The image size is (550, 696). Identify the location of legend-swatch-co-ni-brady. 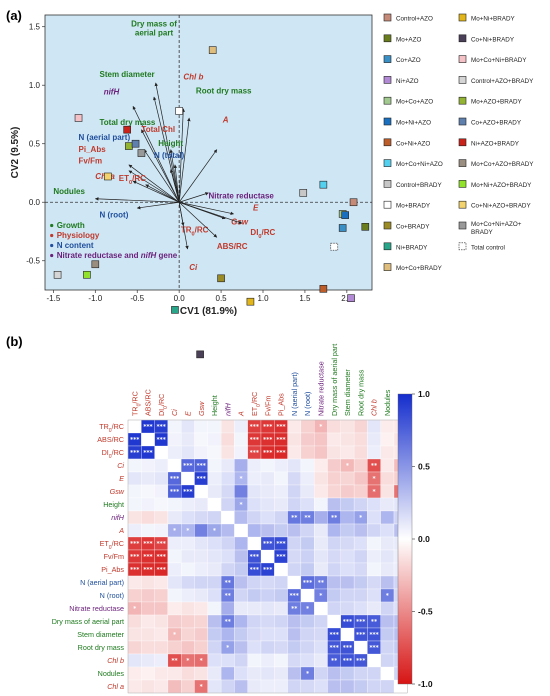
(462, 38).